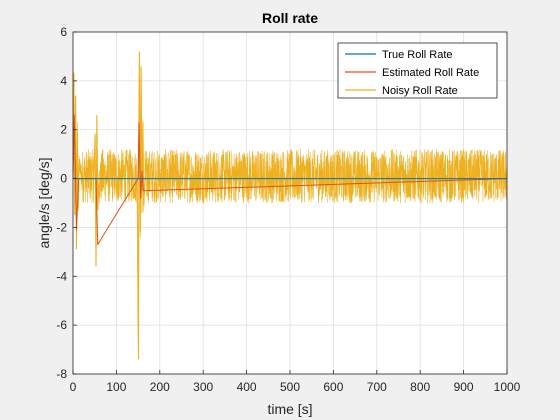  I want to click on x-tick-label: 500, so click(290, 387).